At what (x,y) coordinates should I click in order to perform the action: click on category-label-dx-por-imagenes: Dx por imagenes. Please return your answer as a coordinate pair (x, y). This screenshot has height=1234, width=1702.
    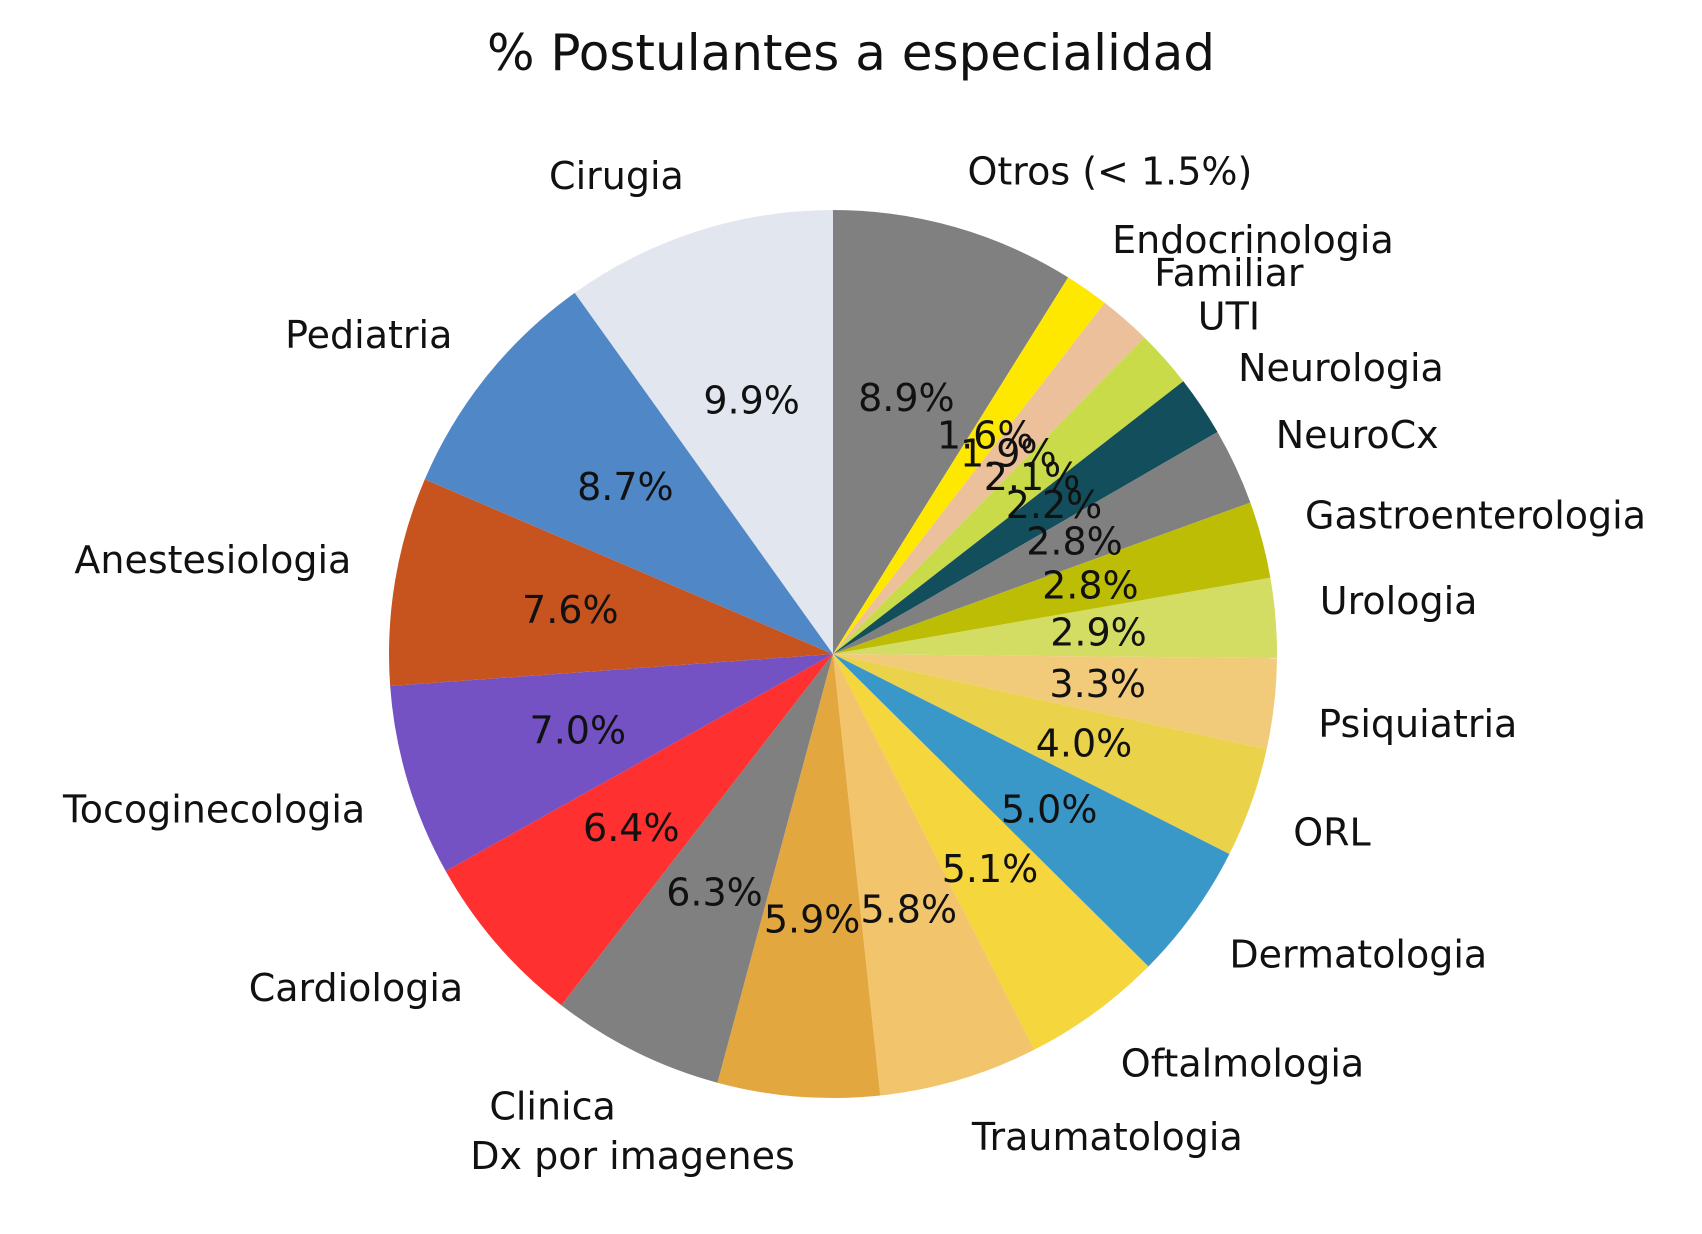
    Looking at the image, I should click on (632, 1156).